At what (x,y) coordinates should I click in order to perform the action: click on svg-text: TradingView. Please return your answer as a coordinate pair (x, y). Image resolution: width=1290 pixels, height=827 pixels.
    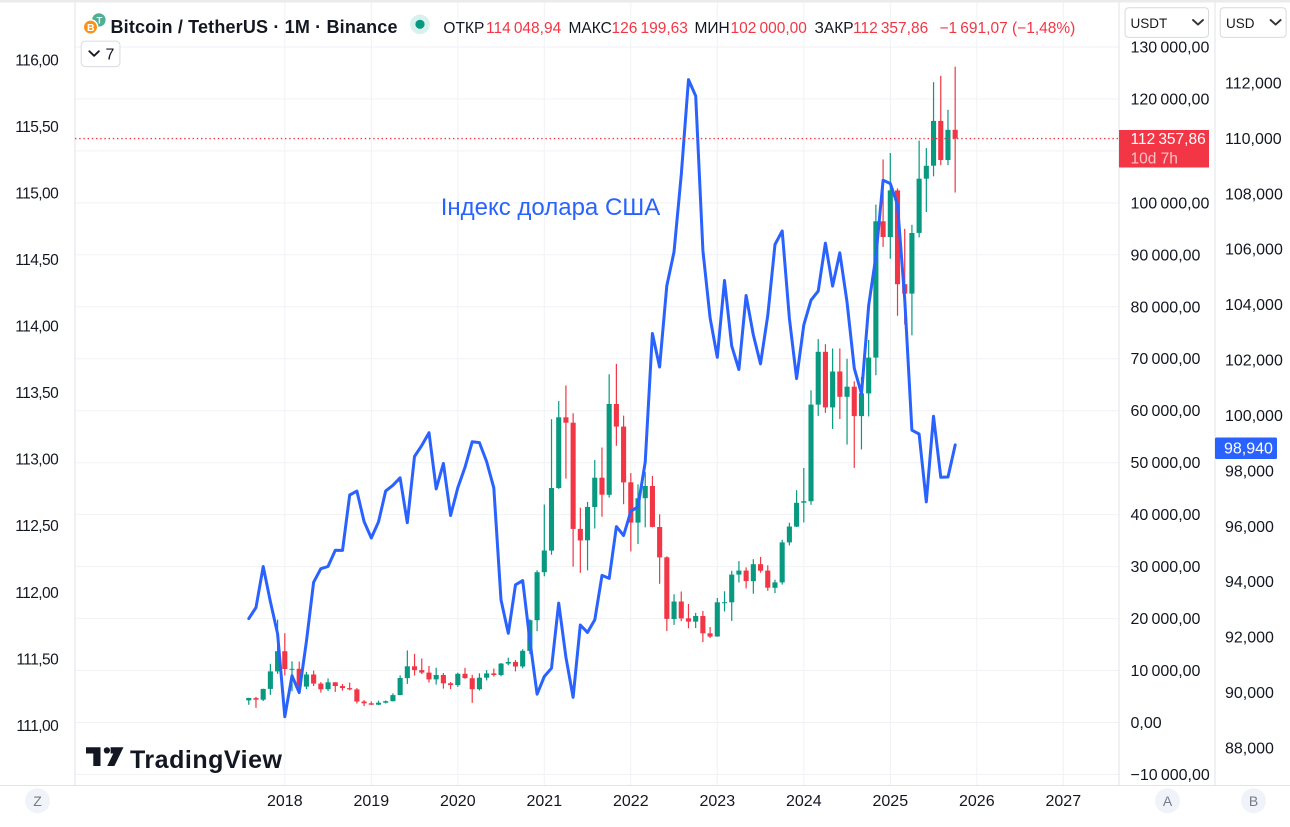
    Looking at the image, I should click on (206, 760).